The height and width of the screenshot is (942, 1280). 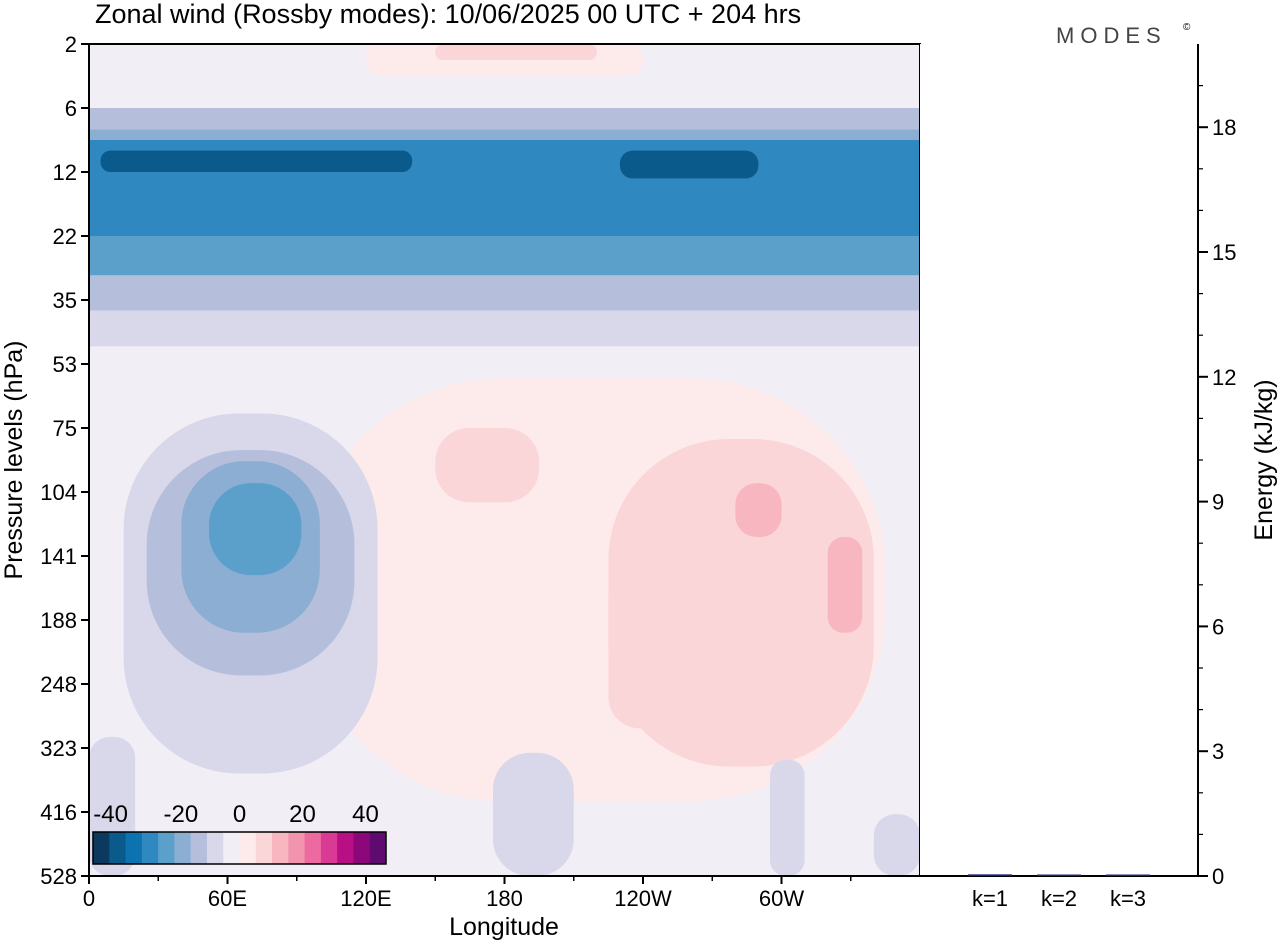 I want to click on colorbar-tick-label: -40, so click(x=110, y=814).